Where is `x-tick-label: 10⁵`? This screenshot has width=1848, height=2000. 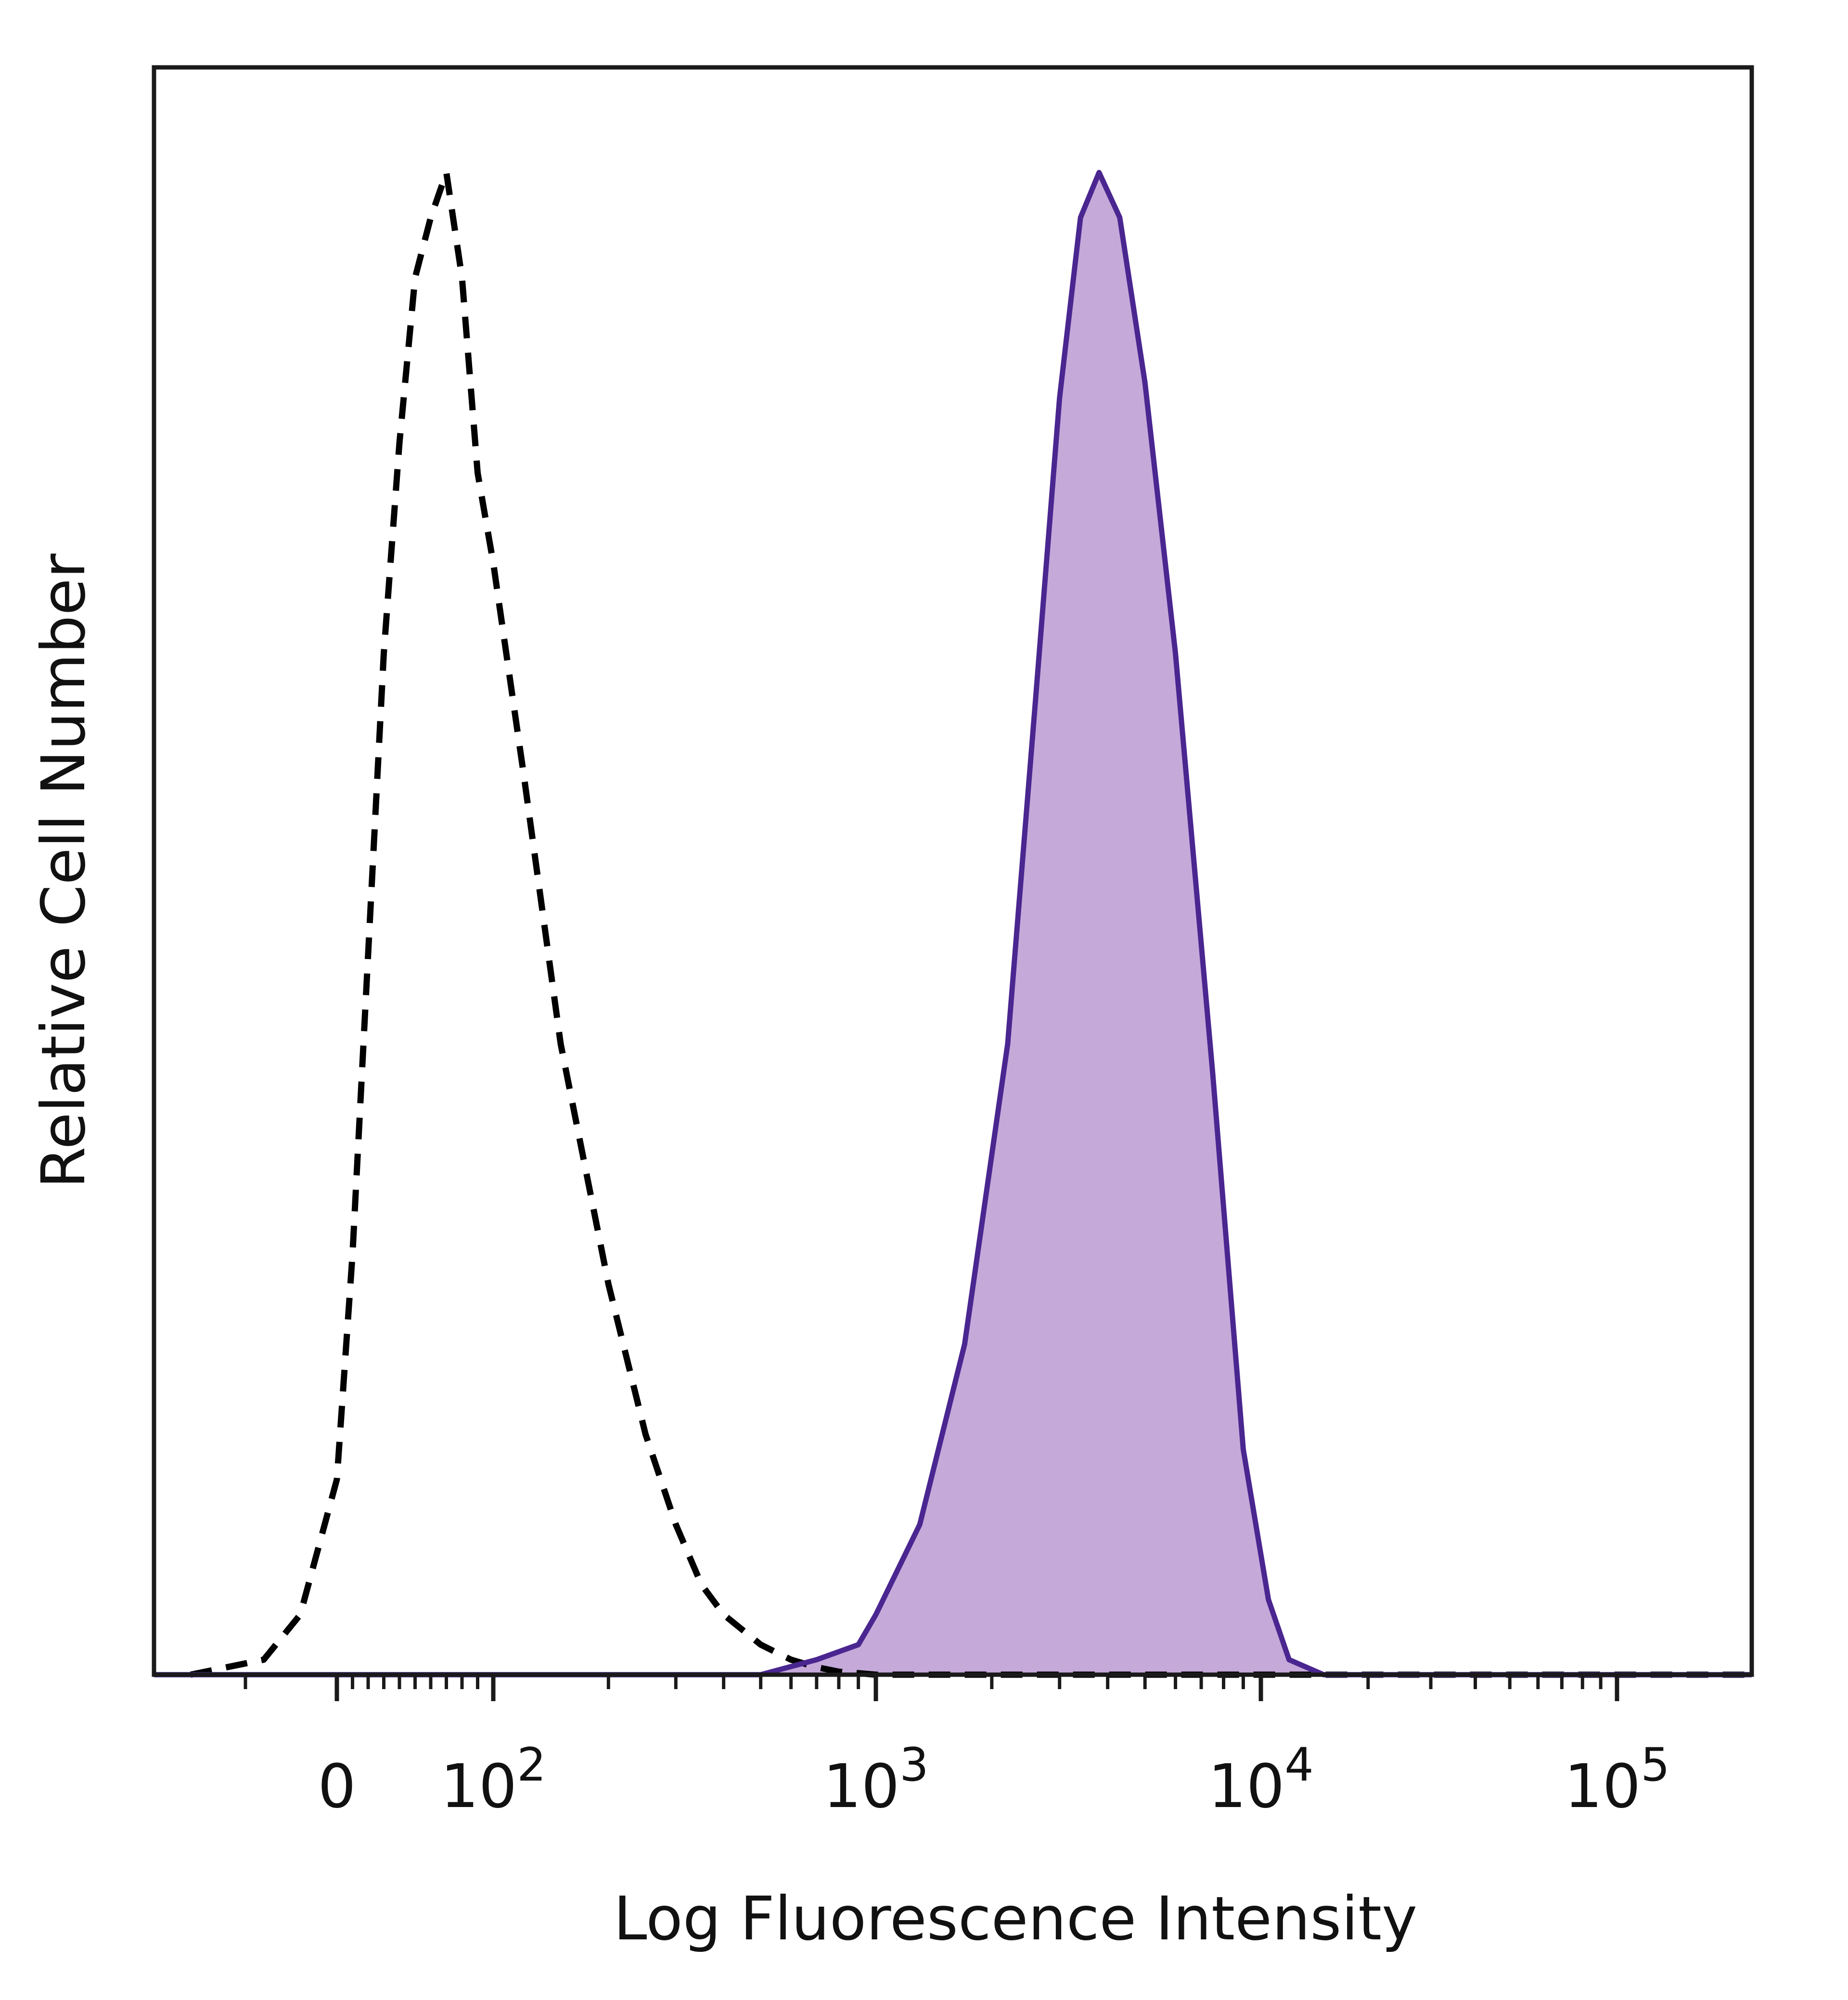 x-tick-label: 10⁵ is located at coordinates (1617, 1780).